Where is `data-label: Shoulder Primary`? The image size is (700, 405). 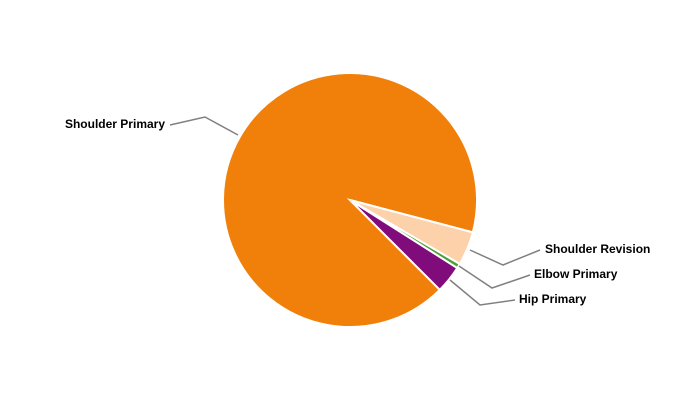
data-label: Shoulder Primary is located at coordinates (115, 124).